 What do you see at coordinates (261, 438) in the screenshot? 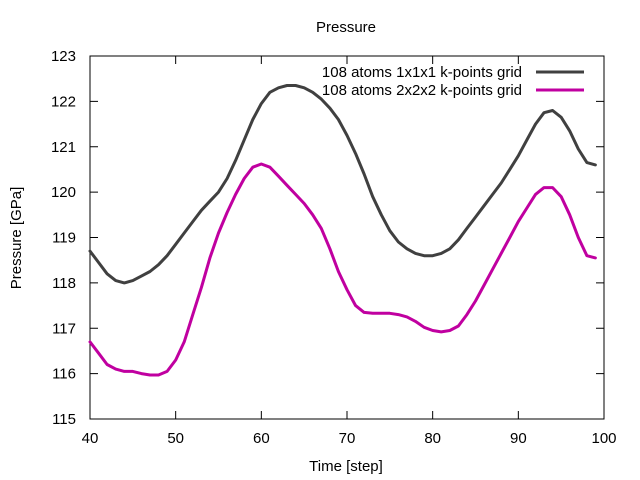
I see `x-tick-label: 60` at bounding box center [261, 438].